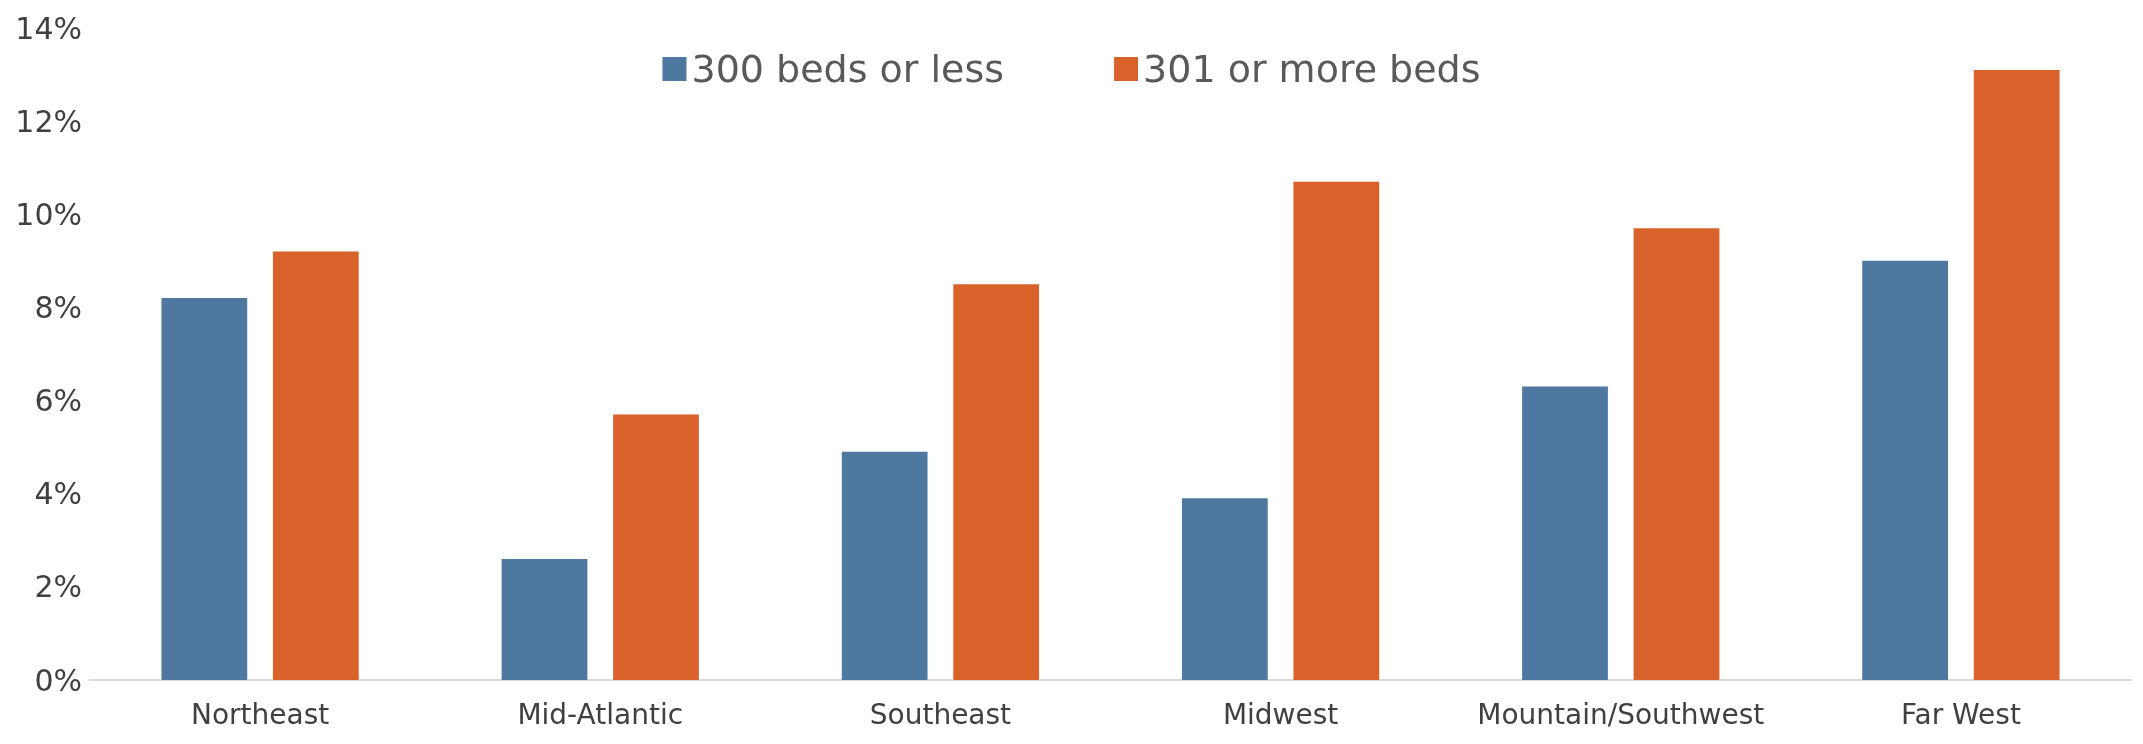 The image size is (2143, 744). I want to click on x-tick-label: Mountain/Southwest, so click(1621, 714).